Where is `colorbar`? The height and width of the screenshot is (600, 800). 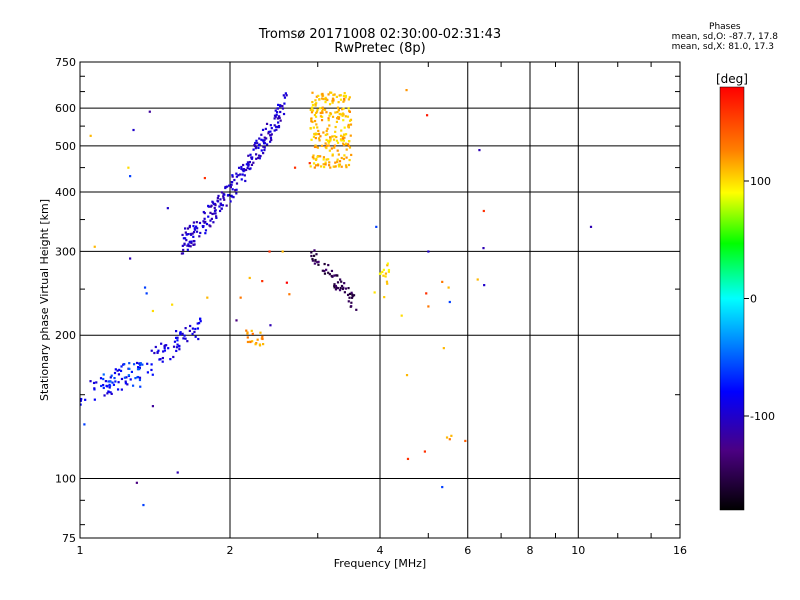
colorbar is located at coordinates (732, 298).